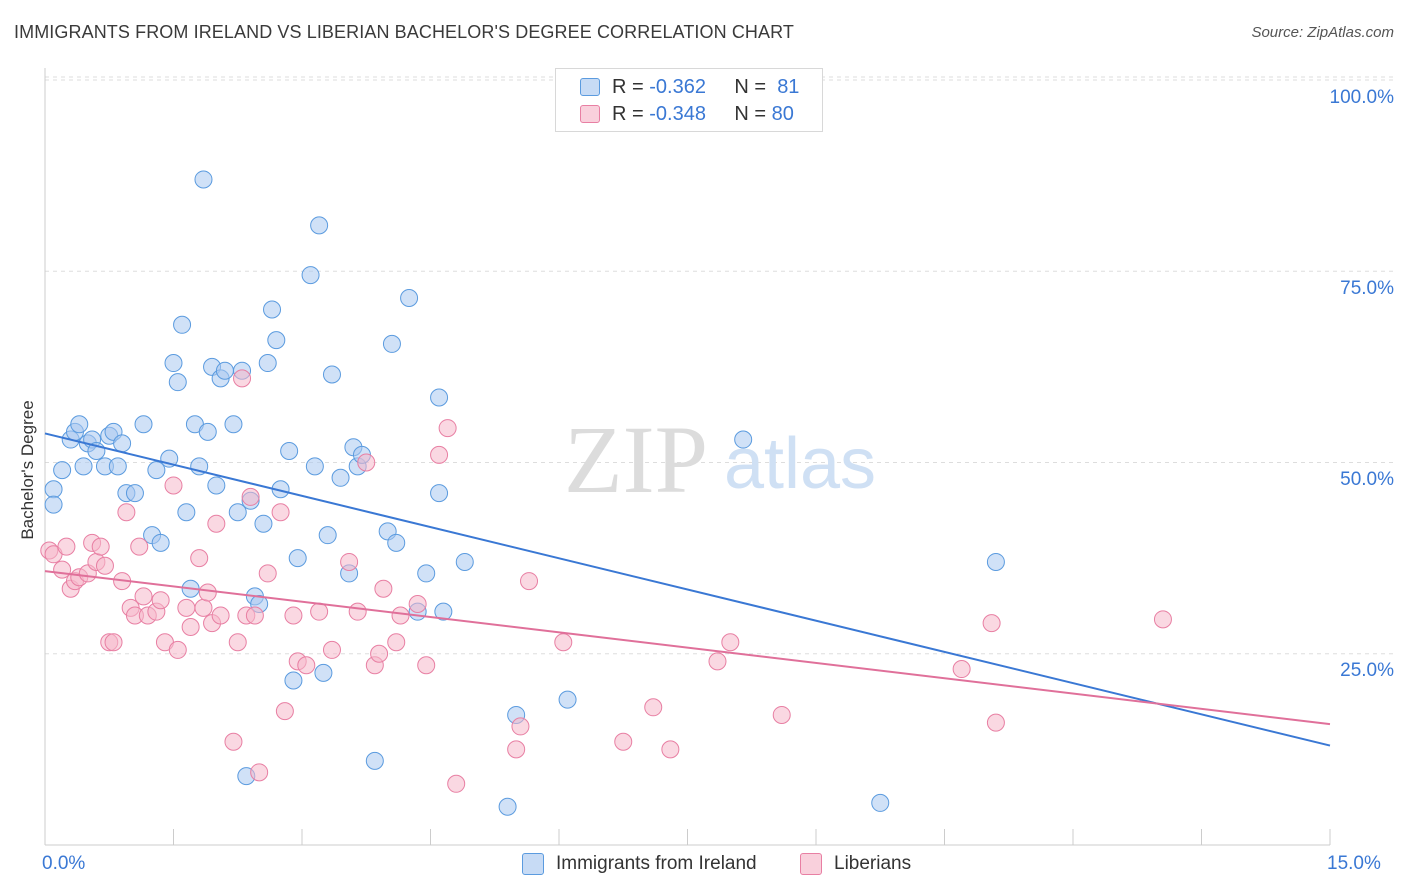 The height and width of the screenshot is (892, 1406). Describe the element at coordinates (590, 114) in the screenshot. I see `legend-swatch-liberians` at that location.